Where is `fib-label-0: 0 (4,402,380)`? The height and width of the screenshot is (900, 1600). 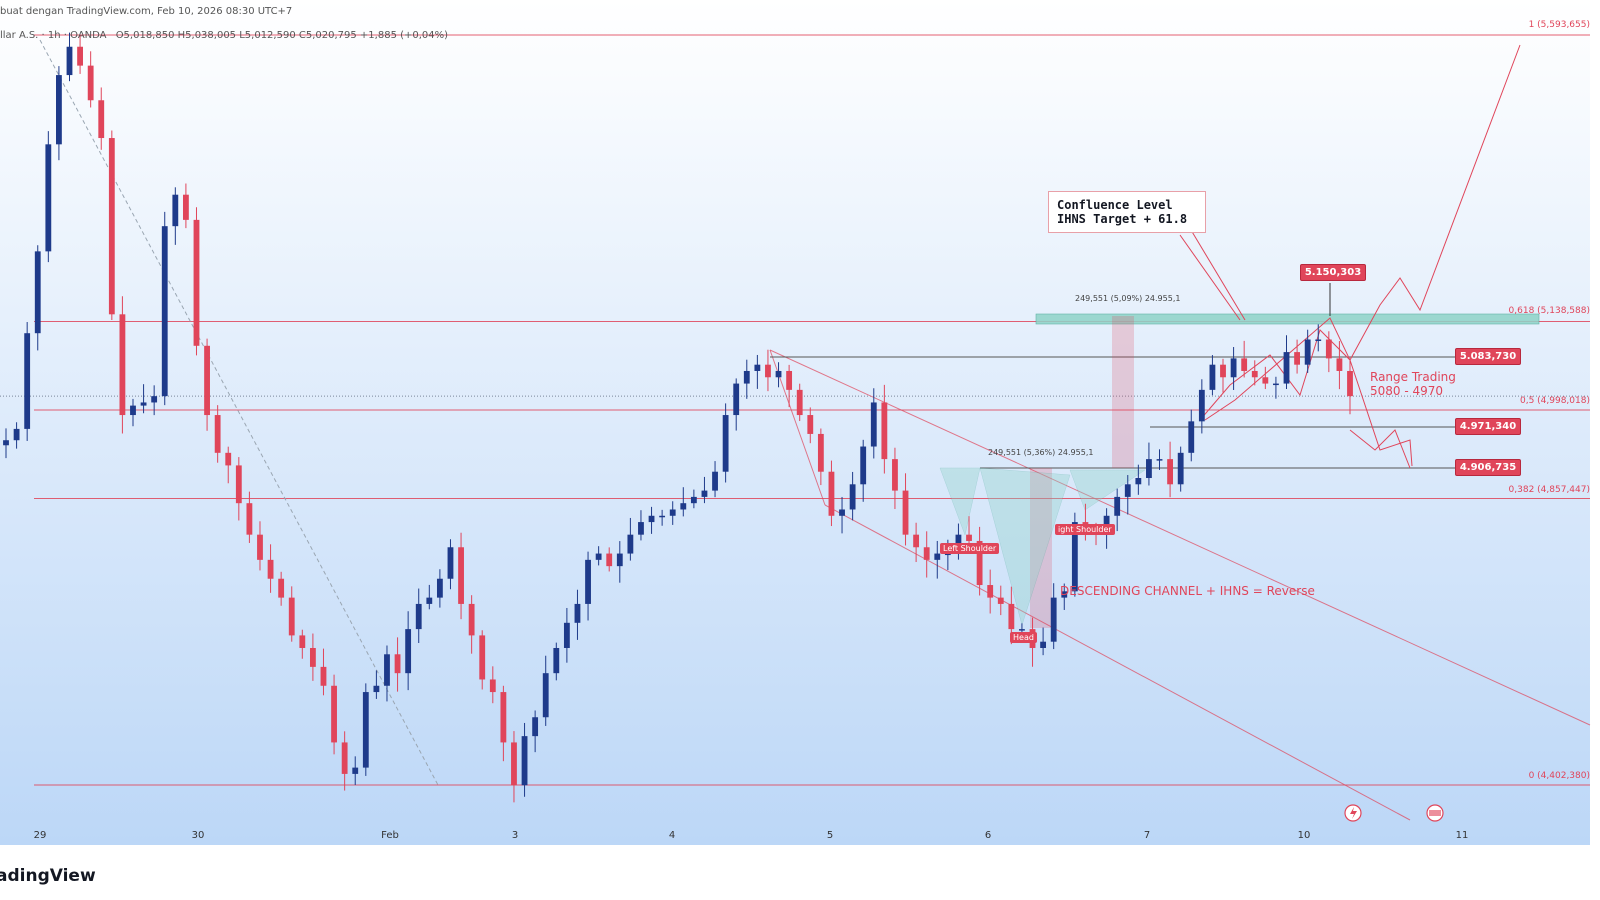 fib-label-0: 0 (4,402,380) is located at coordinates (1559, 776).